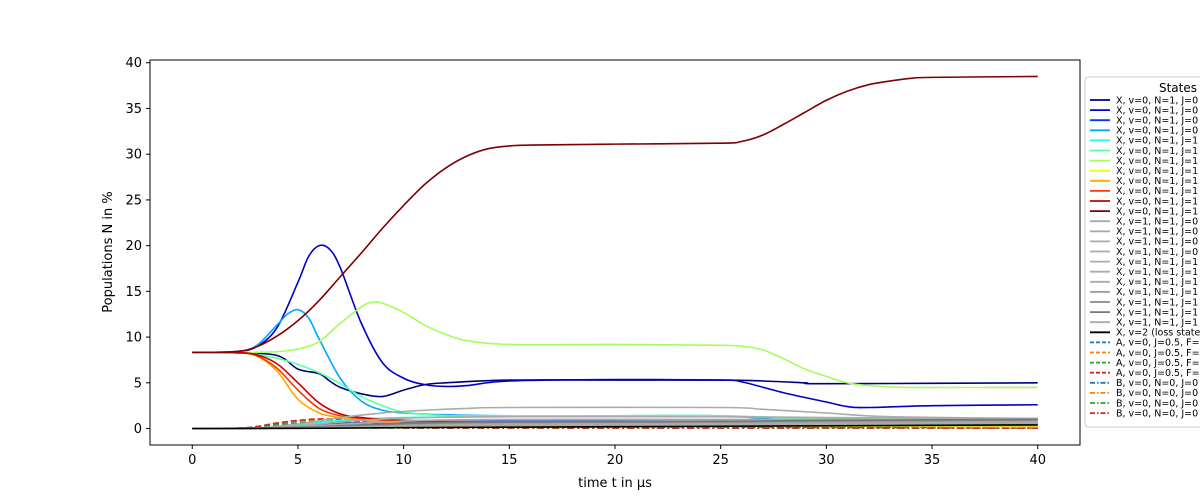 This screenshot has width=1200, height=500. What do you see at coordinates (615, 460) in the screenshot?
I see `x-tick-label: 20` at bounding box center [615, 460].